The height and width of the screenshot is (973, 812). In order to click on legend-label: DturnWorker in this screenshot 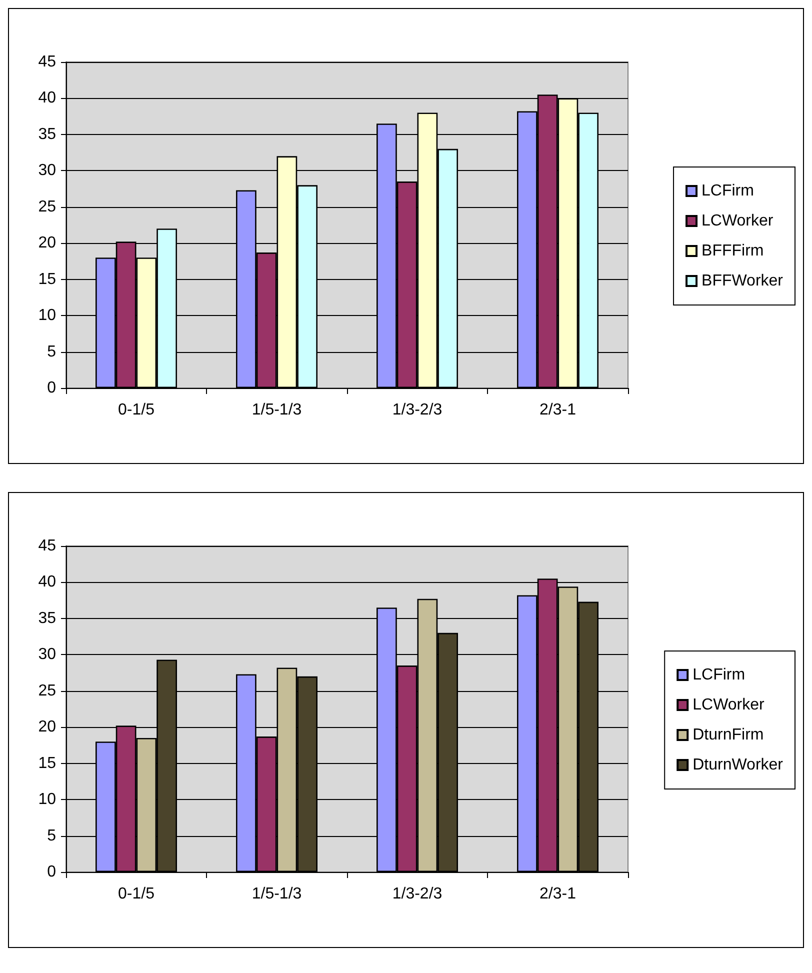, I will do `click(738, 765)`.